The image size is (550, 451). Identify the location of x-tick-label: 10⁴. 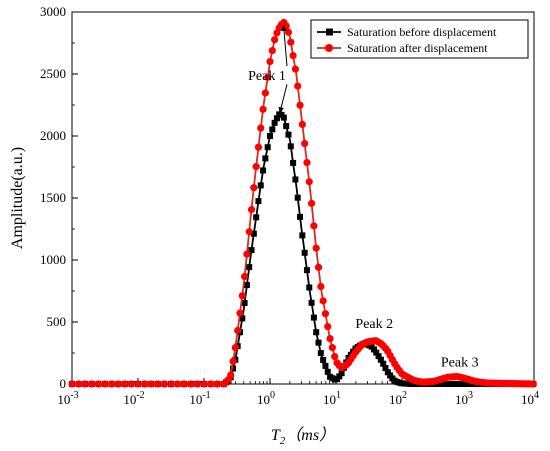
(530, 398).